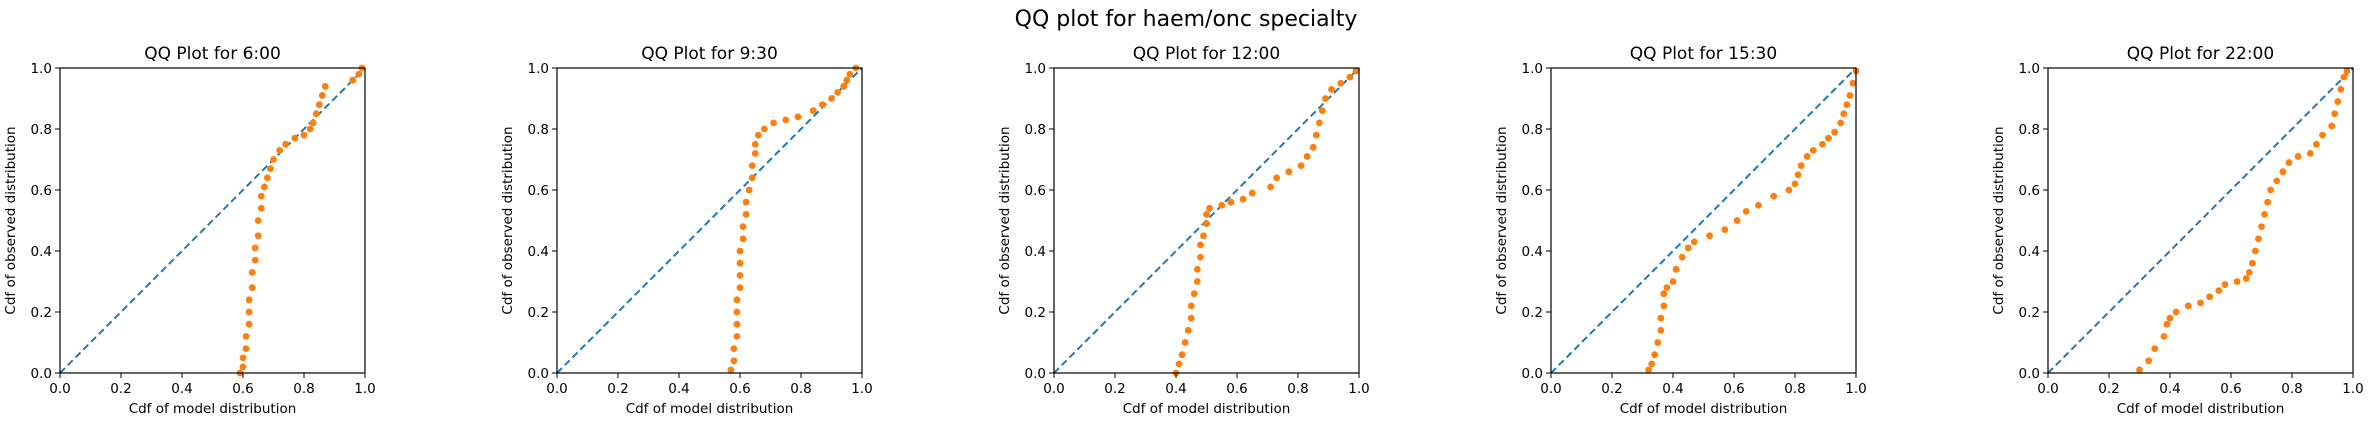 The height and width of the screenshot is (425, 2373). What do you see at coordinates (1703, 54) in the screenshot?
I see `panel-title: QQ Plot for 15:30` at bounding box center [1703, 54].